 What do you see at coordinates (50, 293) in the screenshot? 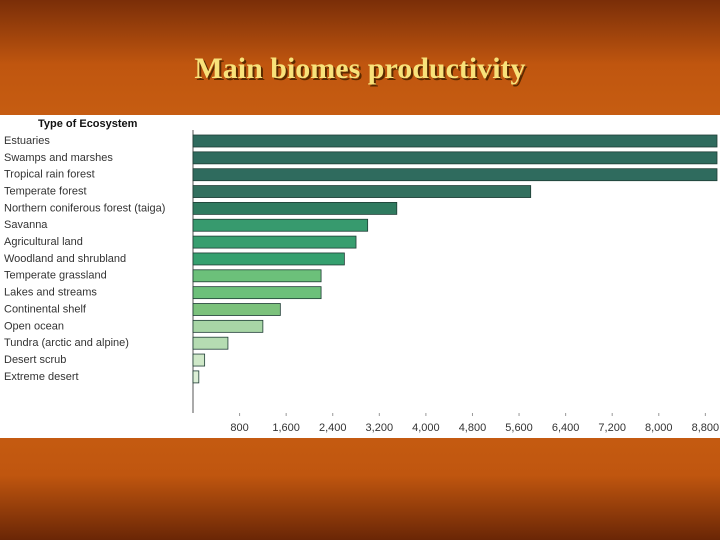
I see `category-label: Lakes and streams` at bounding box center [50, 293].